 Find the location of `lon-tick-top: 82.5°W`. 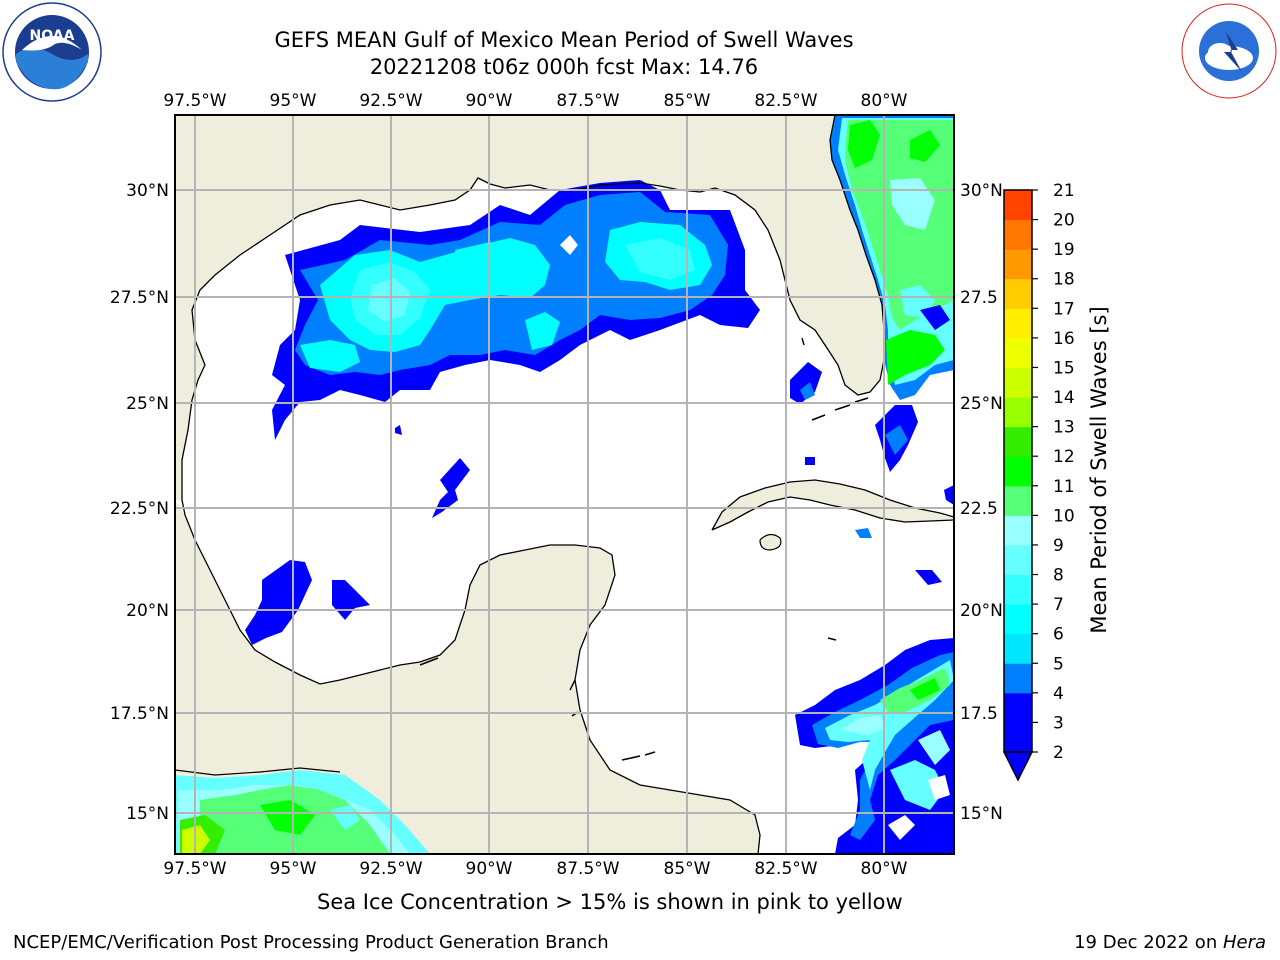

lon-tick-top: 82.5°W is located at coordinates (785, 101).